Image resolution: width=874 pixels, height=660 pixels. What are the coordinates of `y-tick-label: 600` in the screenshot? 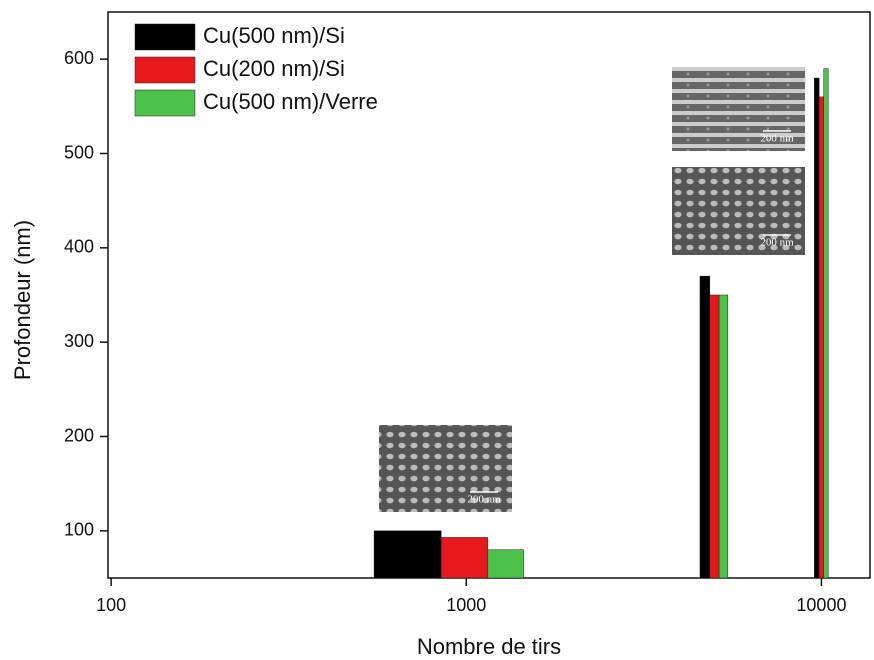 It's located at (79, 58).